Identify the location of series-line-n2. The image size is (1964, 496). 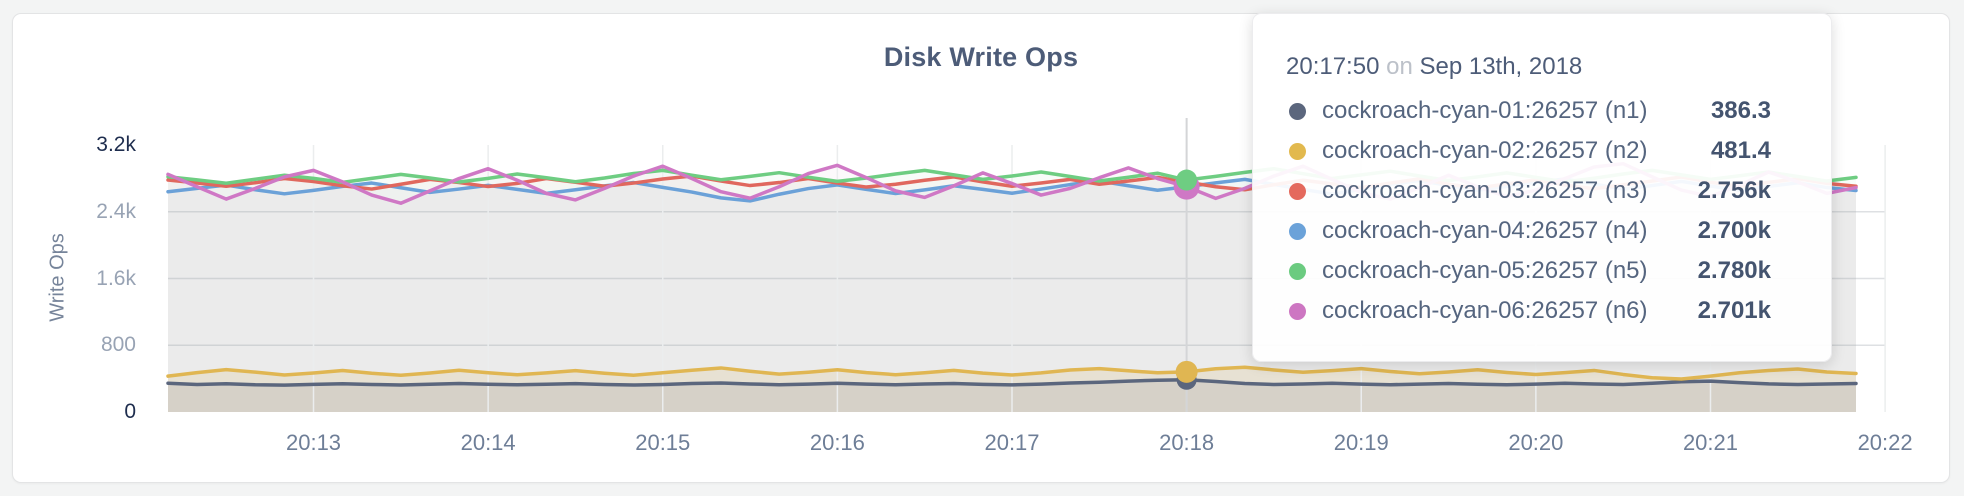
(1012, 373).